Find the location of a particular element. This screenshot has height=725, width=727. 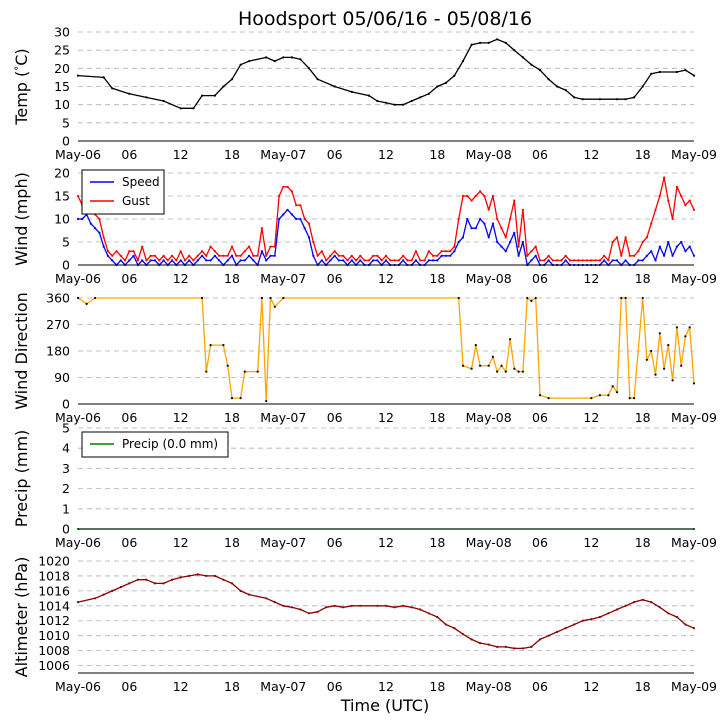

x-tick-label: May-09 is located at coordinates (694, 278).